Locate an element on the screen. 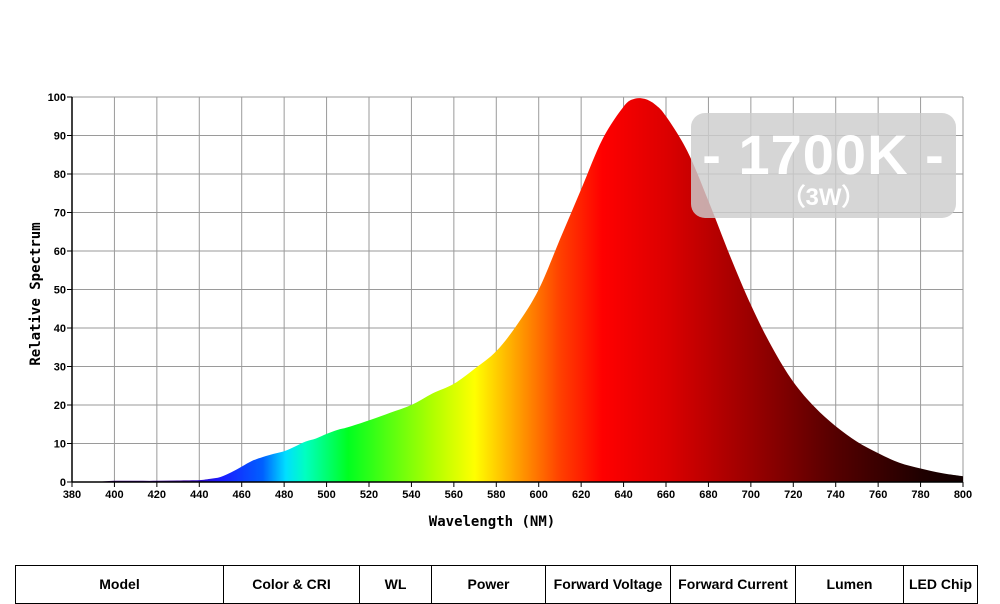 The height and width of the screenshot is (604, 1000). x-tick-label-680: 680 is located at coordinates (708, 495).